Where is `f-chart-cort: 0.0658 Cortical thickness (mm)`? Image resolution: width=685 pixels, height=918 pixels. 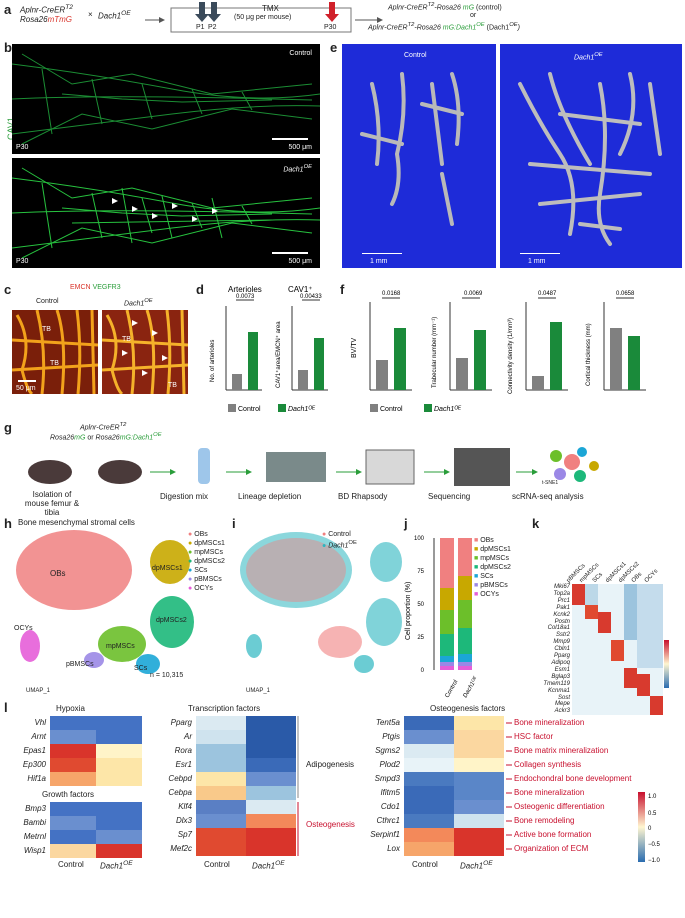 f-chart-cort: 0.0658 Cortical thickness (mm) is located at coordinates (616, 341).